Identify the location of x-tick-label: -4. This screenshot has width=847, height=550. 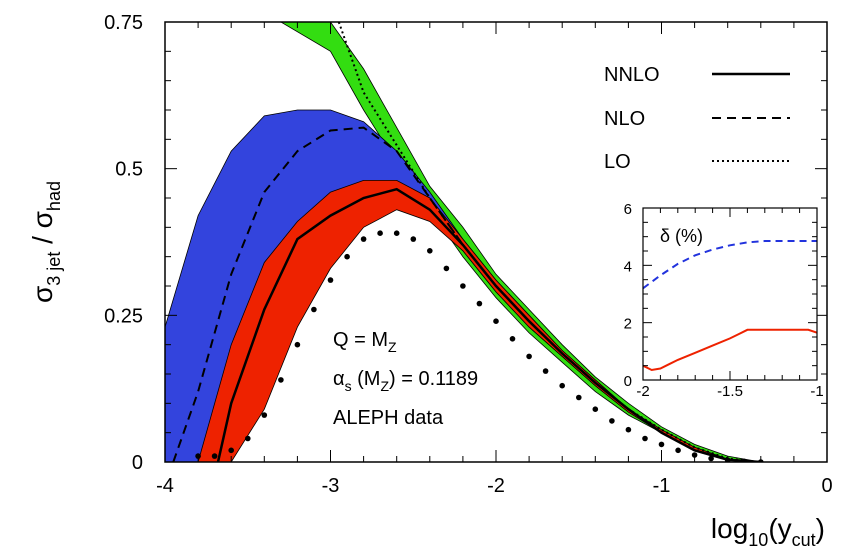
(165, 486).